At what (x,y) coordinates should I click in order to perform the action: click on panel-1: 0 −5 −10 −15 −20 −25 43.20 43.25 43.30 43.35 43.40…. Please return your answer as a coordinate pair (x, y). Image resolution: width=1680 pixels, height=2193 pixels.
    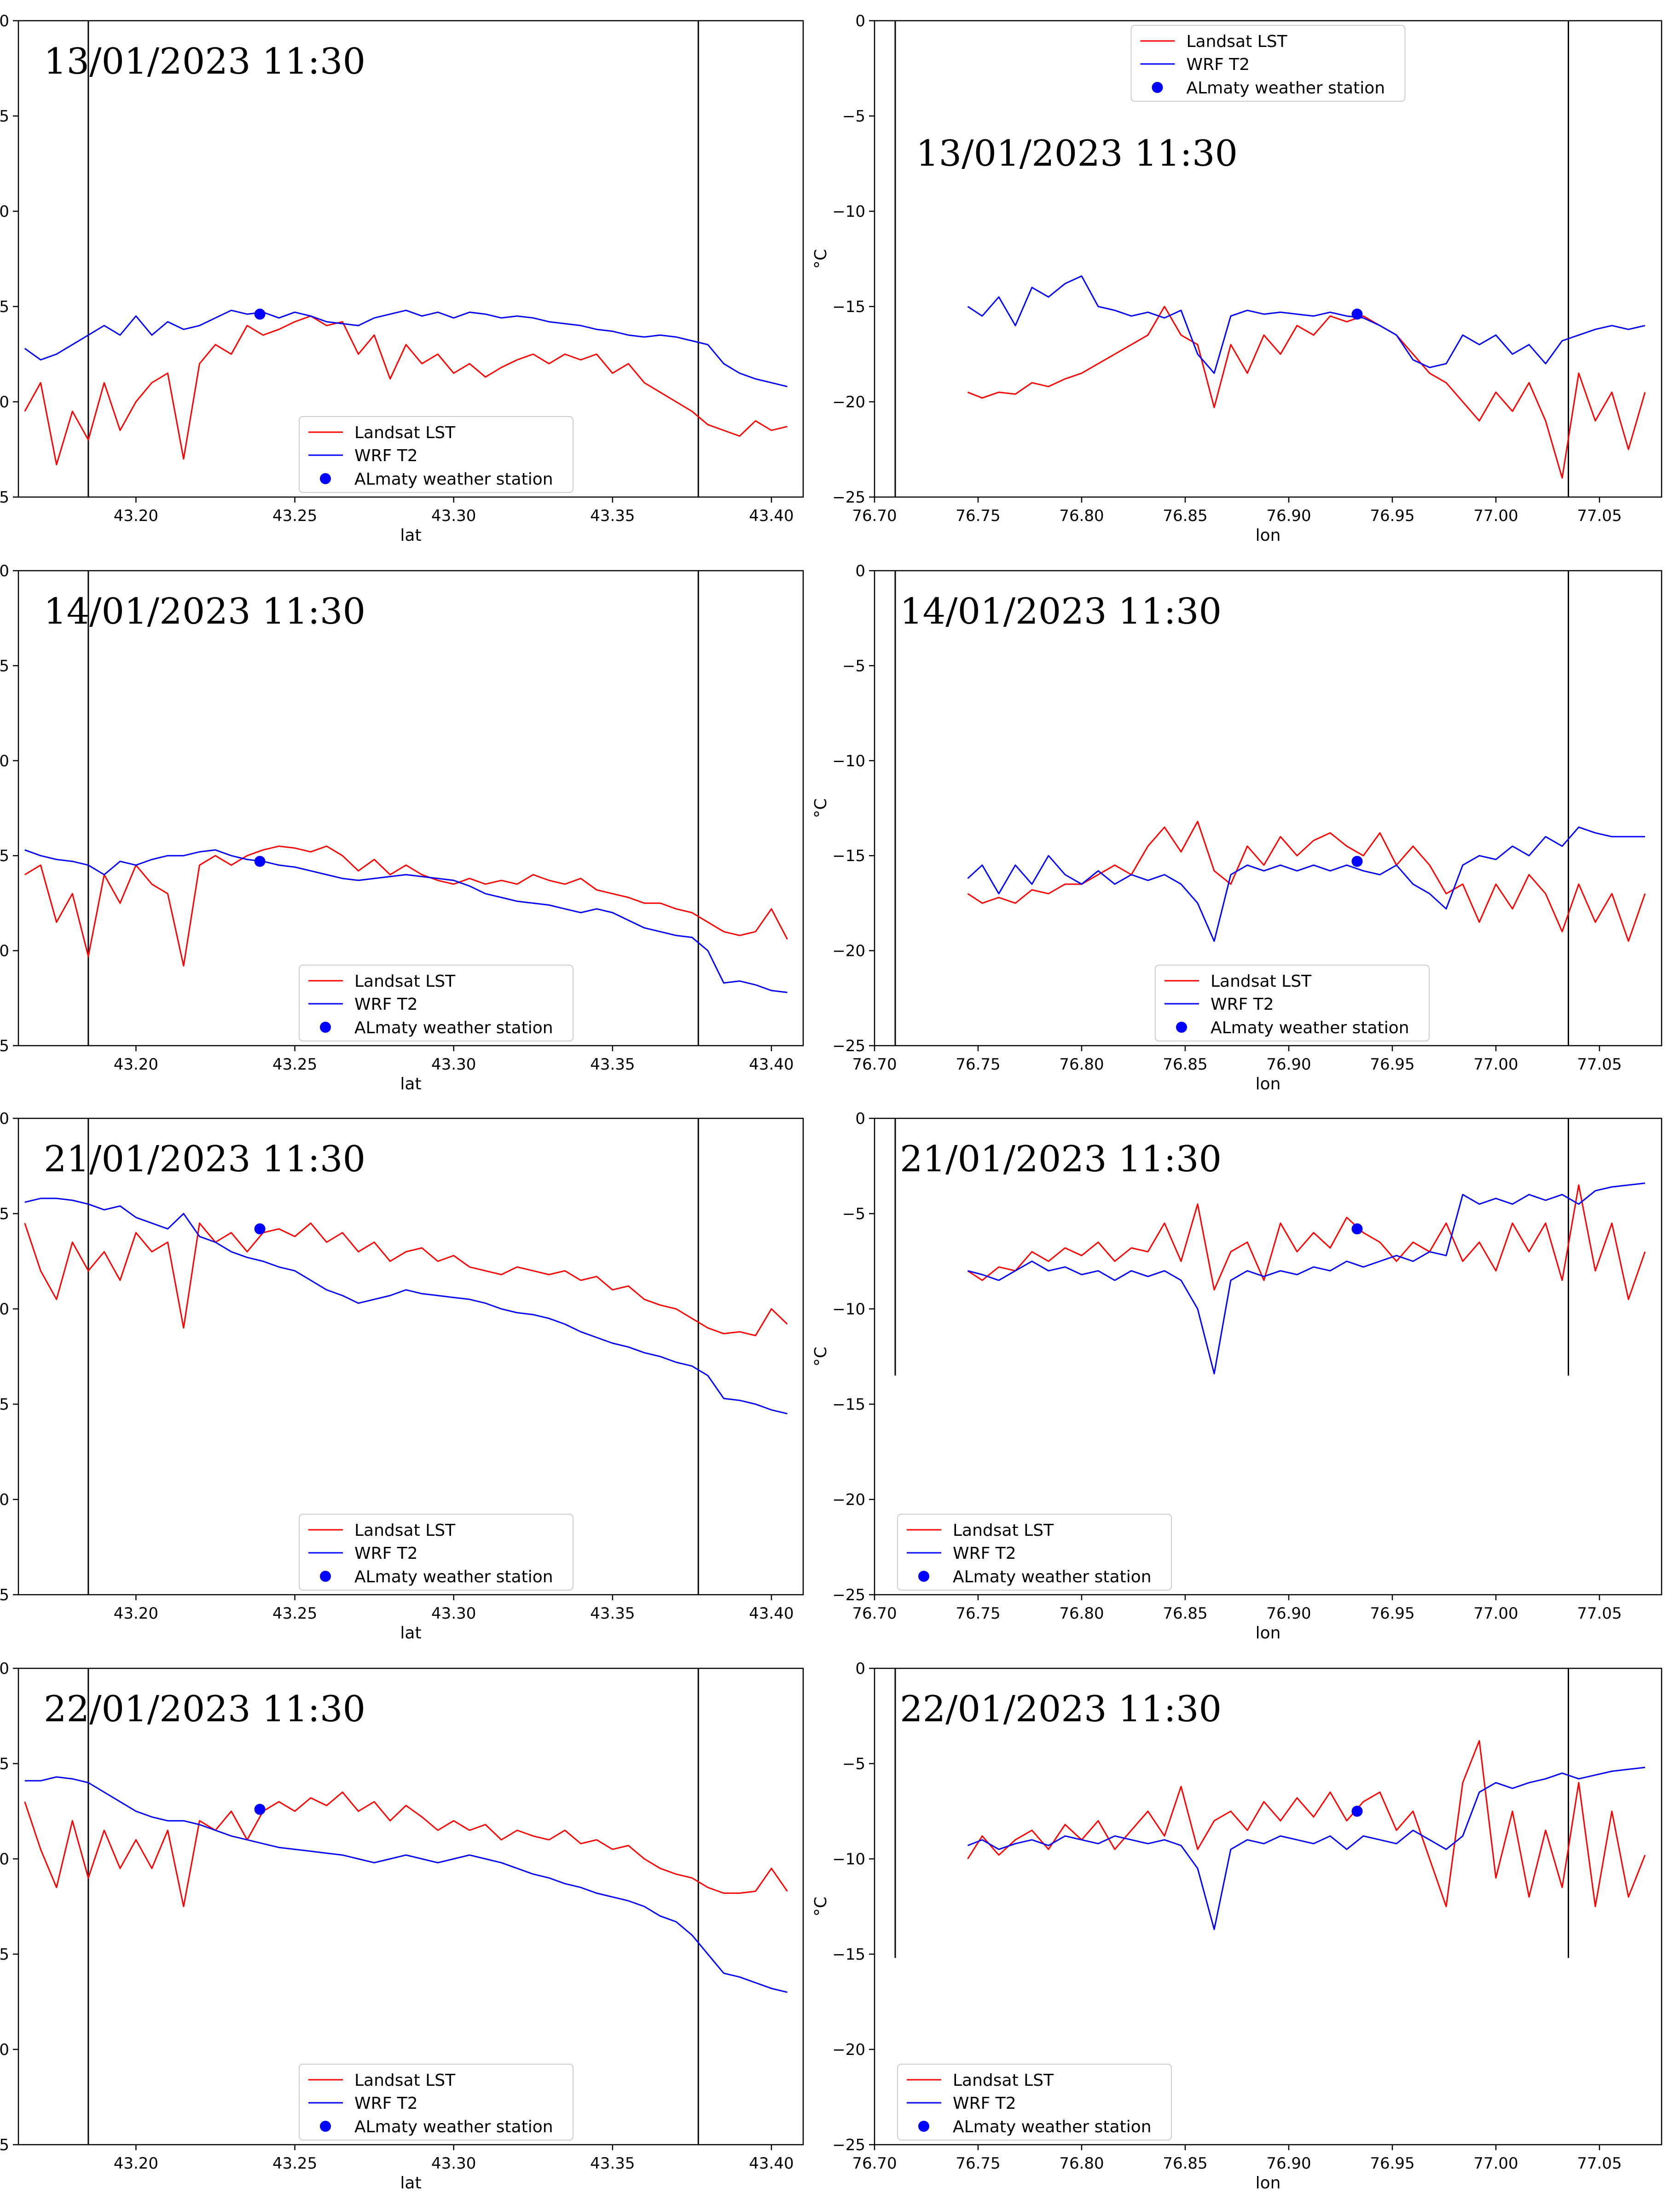
    Looking at the image, I should click on (402, 278).